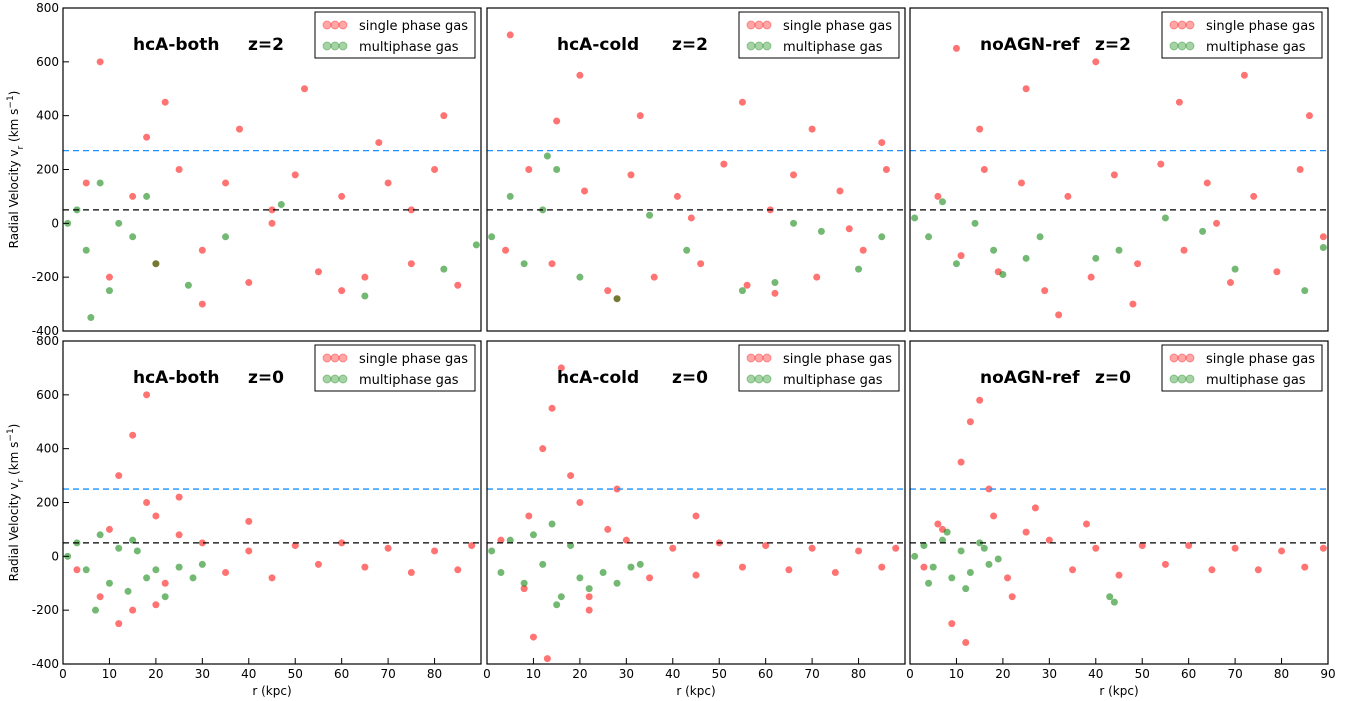 Image resolution: width=1358 pixels, height=701 pixels. I want to click on y-axis-label-part: (km s, so click(14, 460).